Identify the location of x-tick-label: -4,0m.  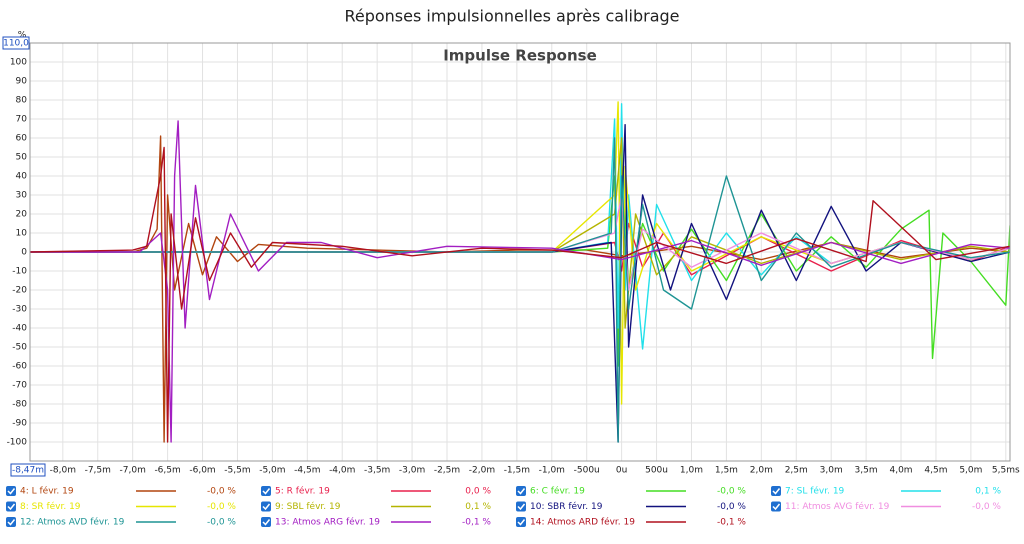
(342, 471).